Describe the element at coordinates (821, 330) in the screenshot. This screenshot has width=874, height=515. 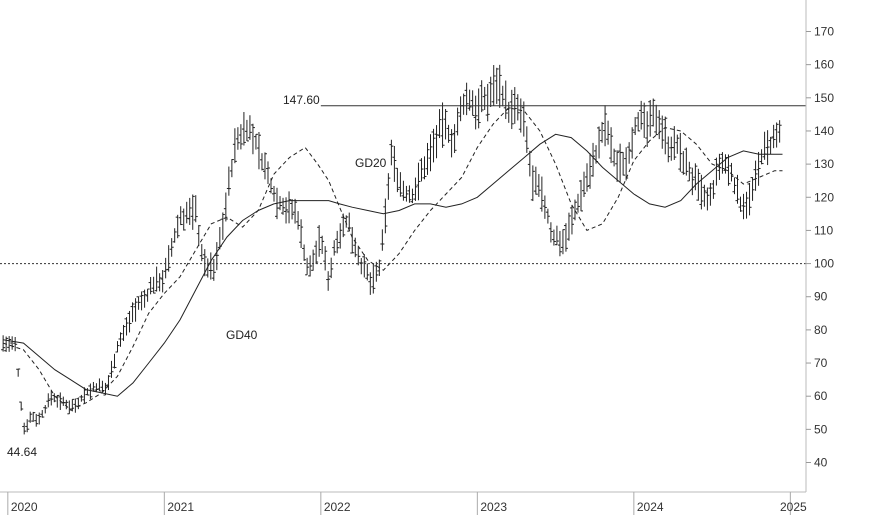
I see `y-tick-label: 80` at that location.